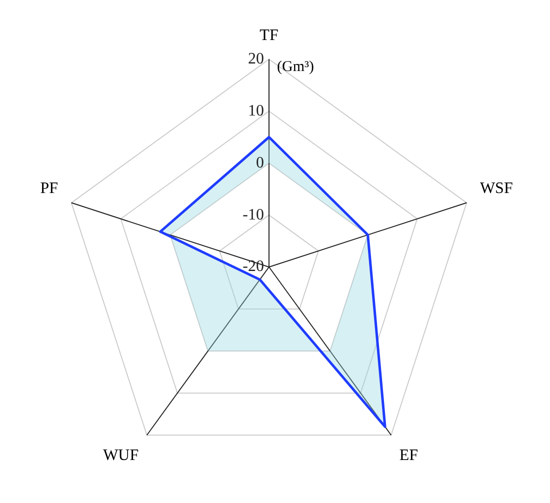  I want to click on spoke-label: PF, so click(49, 189).